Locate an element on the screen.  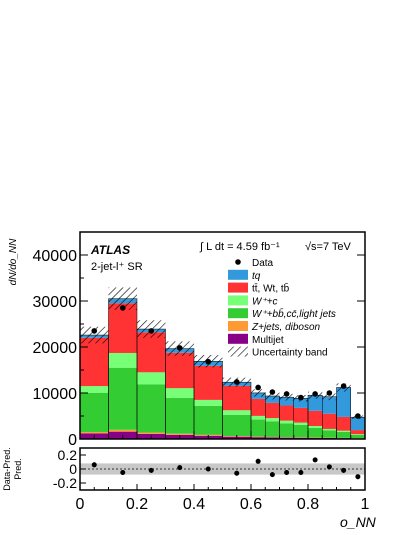
ratio-tick-label-1: 0 is located at coordinates (73, 469).